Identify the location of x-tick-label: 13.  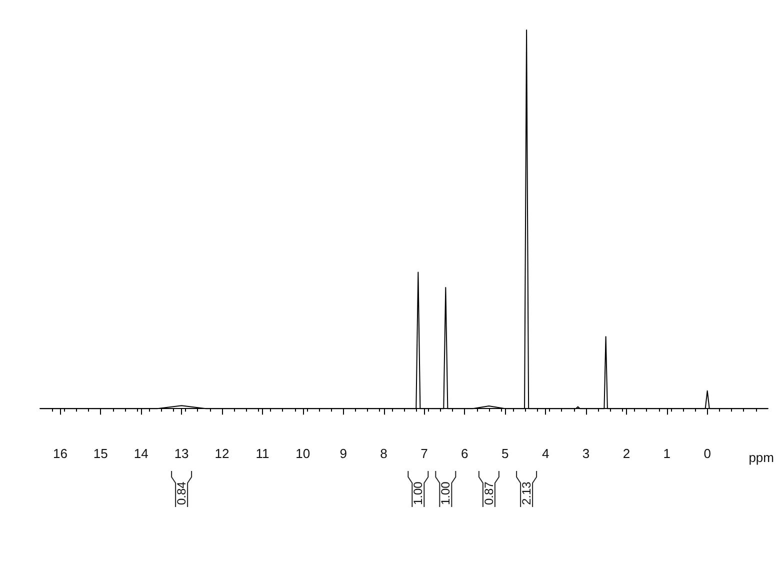
(181, 453).